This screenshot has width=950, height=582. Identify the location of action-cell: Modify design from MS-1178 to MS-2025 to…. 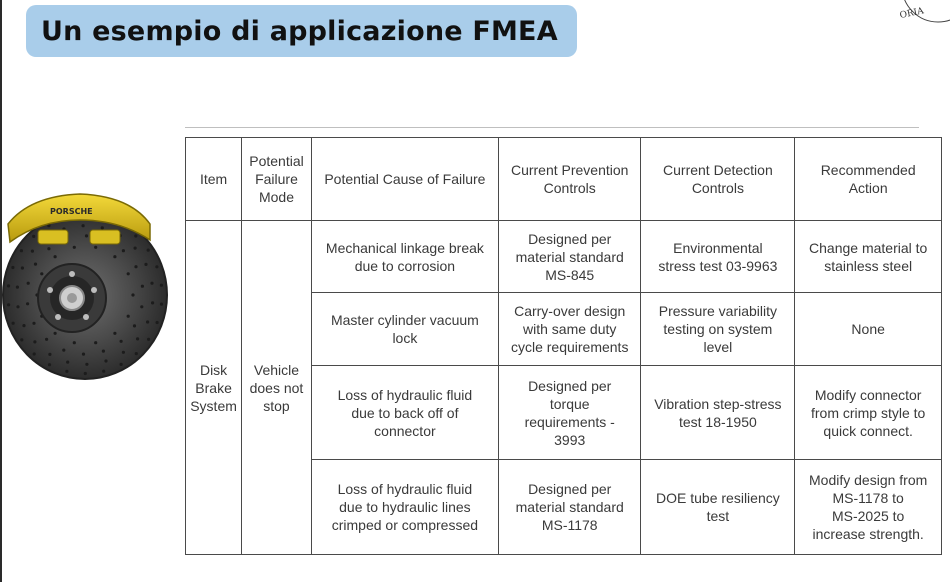
(868, 507).